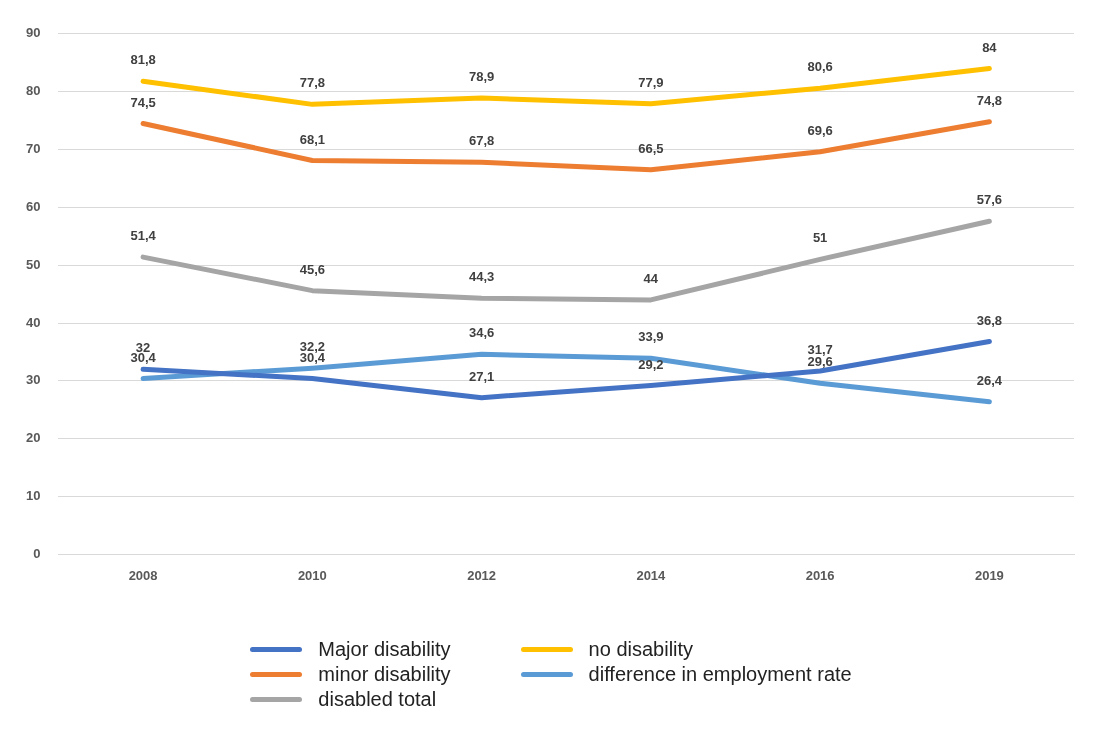 The width and height of the screenshot is (1102, 731). I want to click on data-label: 33,9, so click(651, 337).